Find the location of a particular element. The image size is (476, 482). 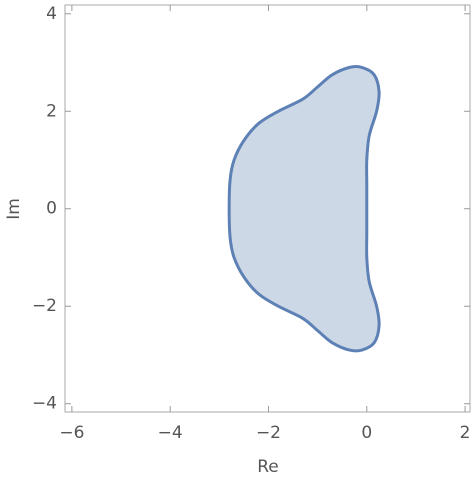

x-tick-label: 0 is located at coordinates (366, 433).